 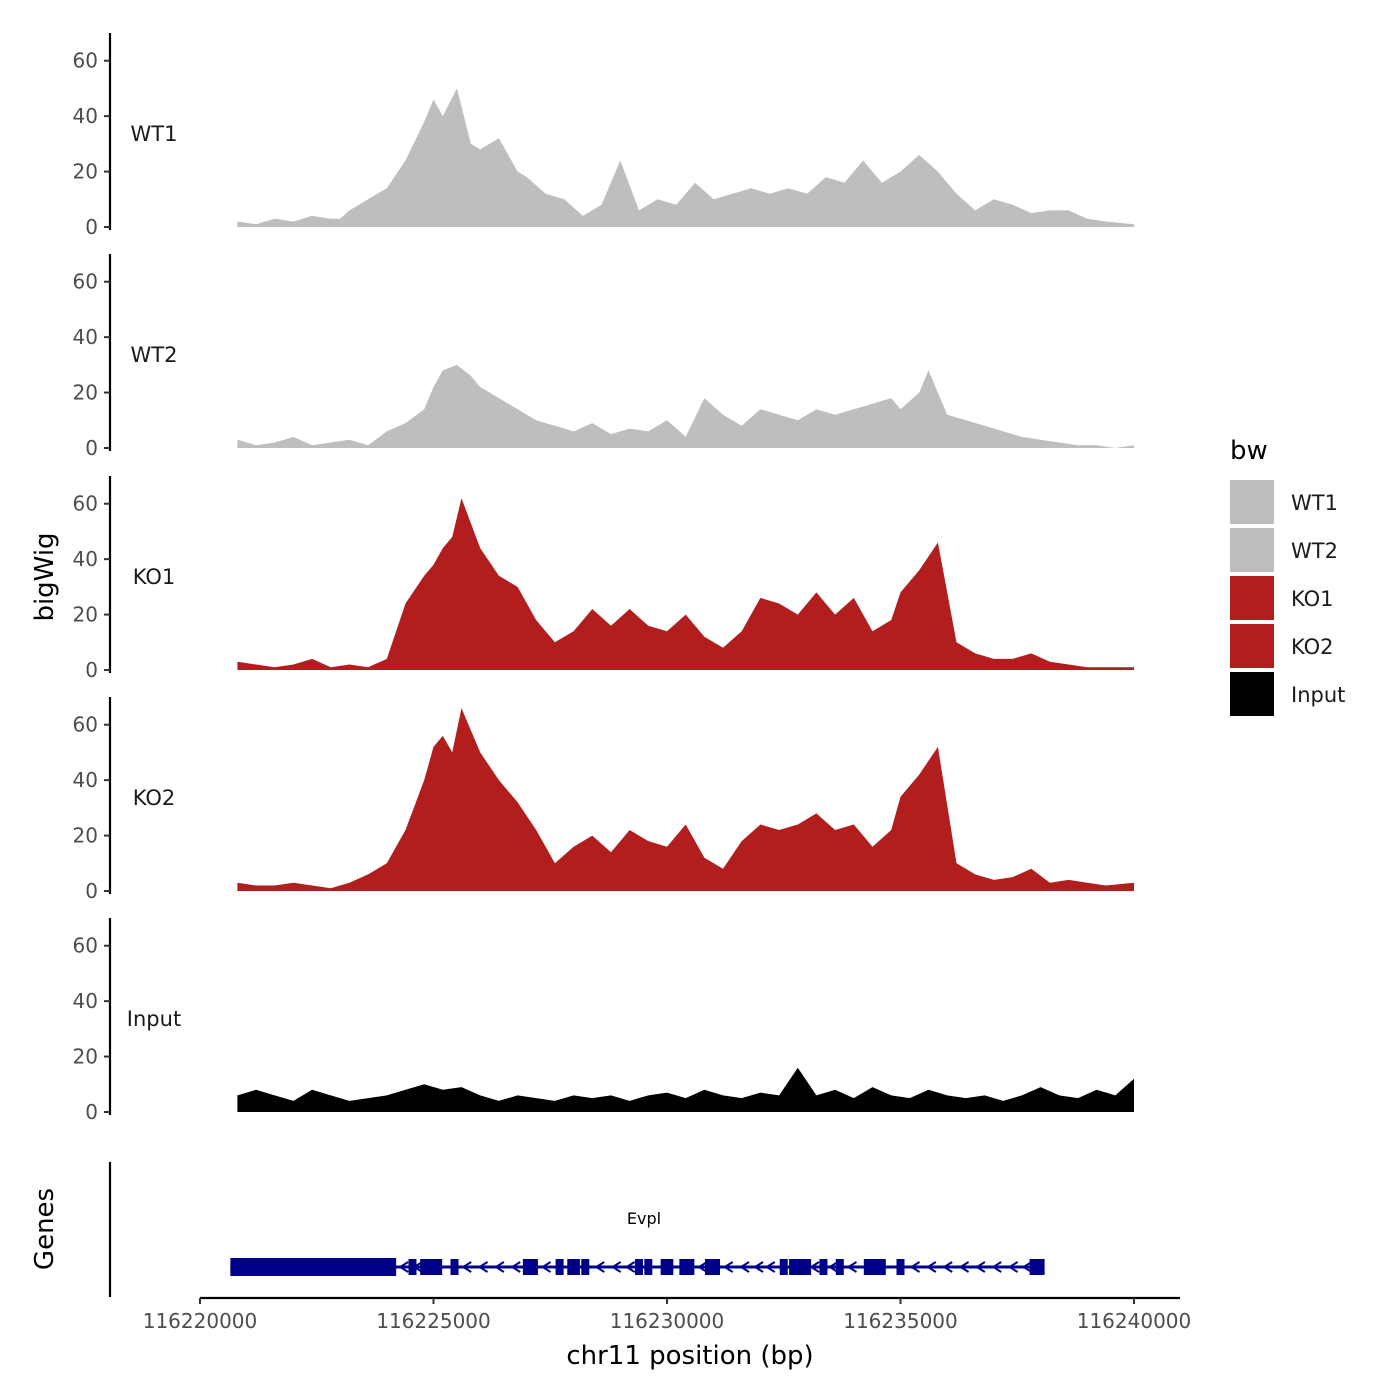 What do you see at coordinates (1318, 695) in the screenshot?
I see `legend-label-input: Input` at bounding box center [1318, 695].